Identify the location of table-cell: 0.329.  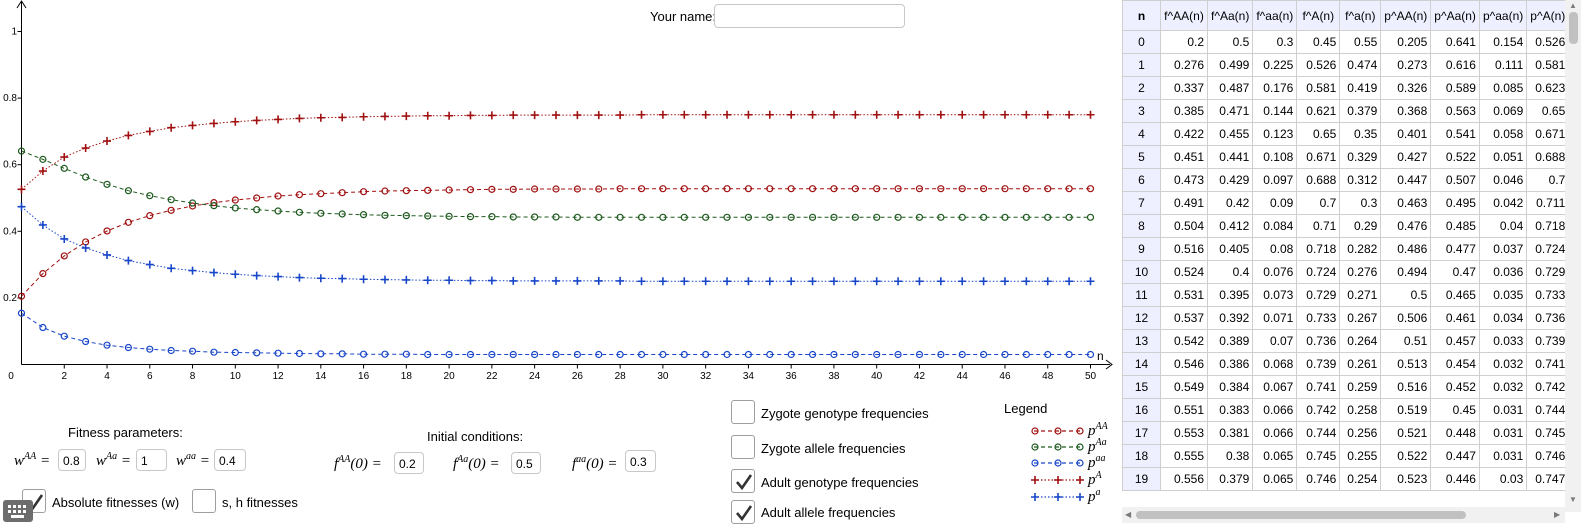
(1360, 157).